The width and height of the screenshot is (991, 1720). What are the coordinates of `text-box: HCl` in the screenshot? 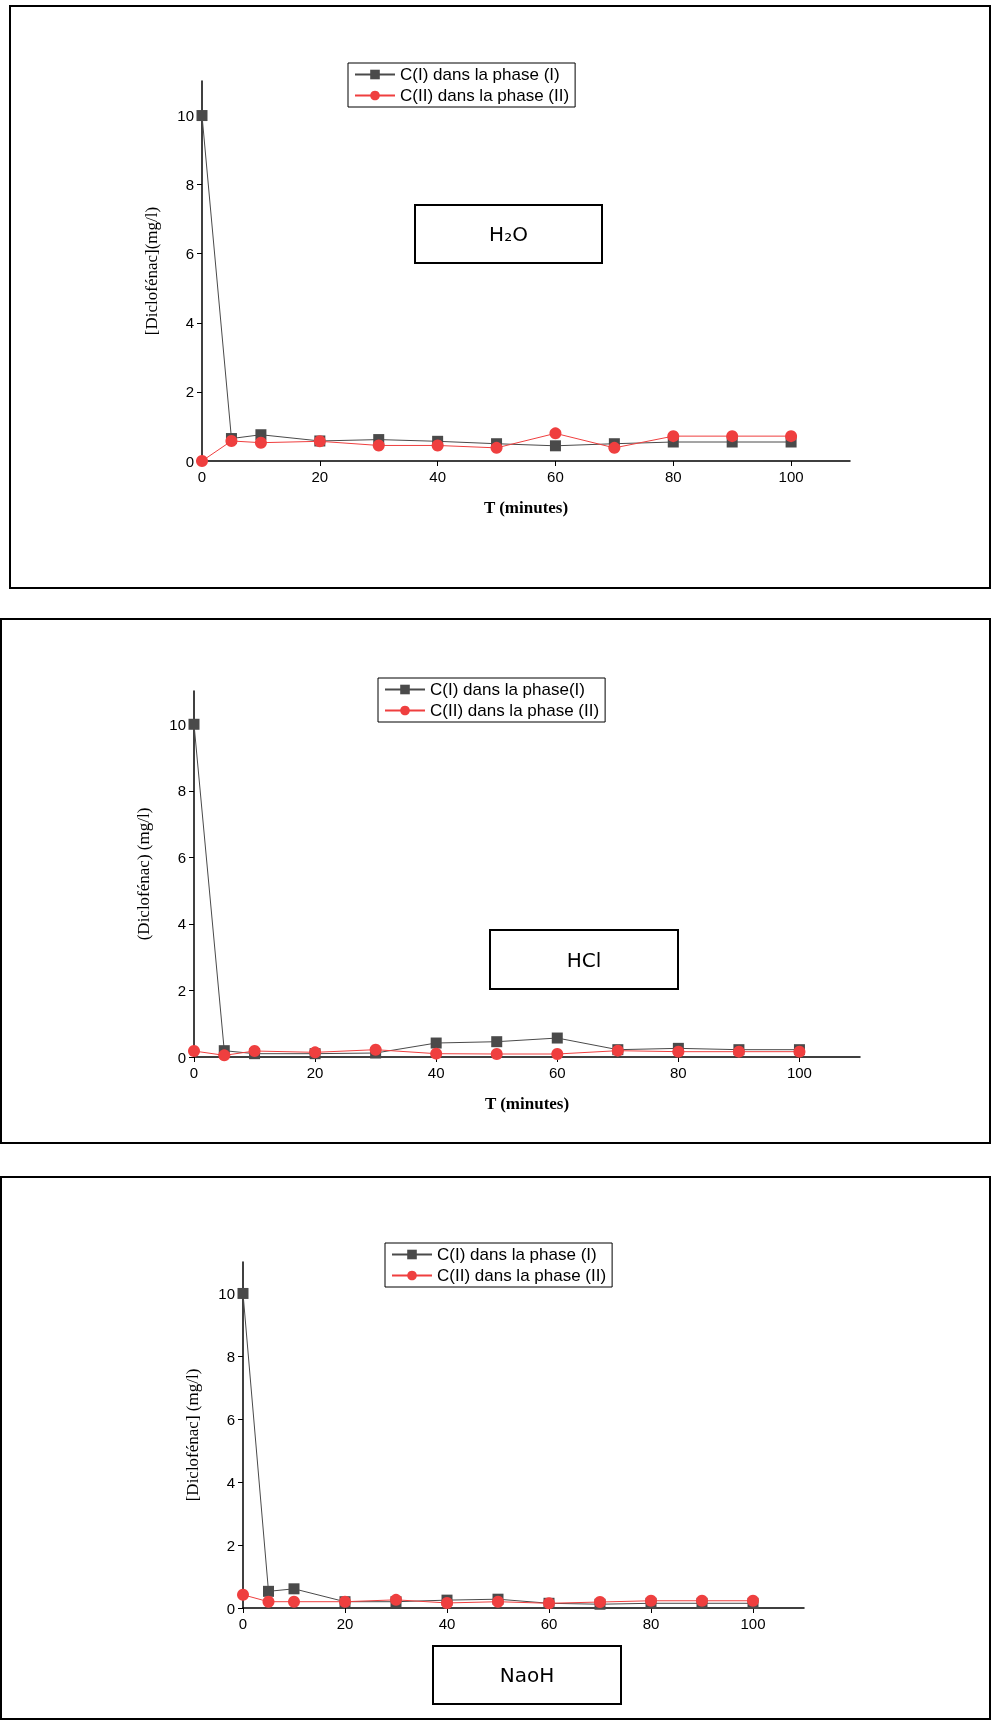 It's located at (584, 959).